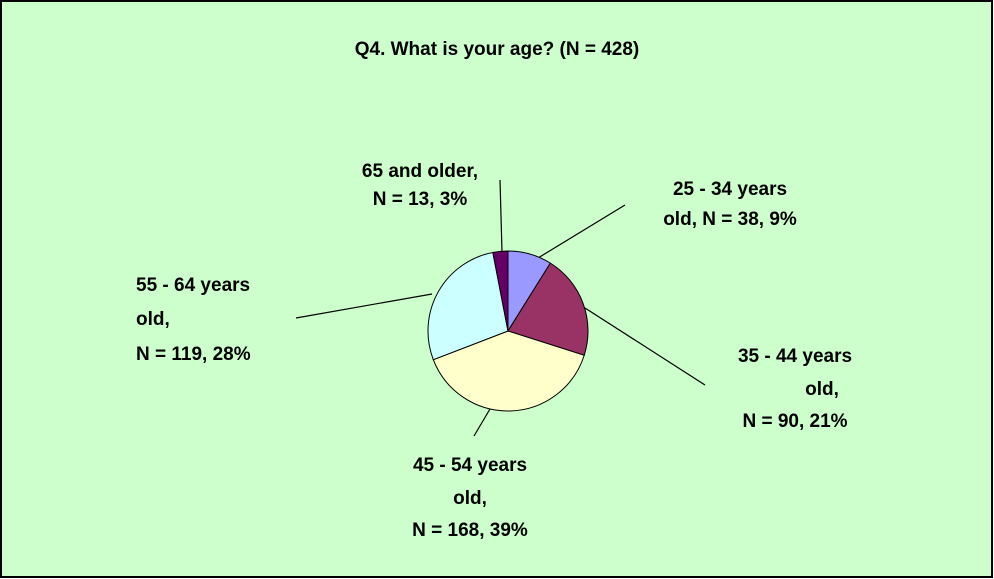 This screenshot has width=994, height=579. What do you see at coordinates (730, 219) in the screenshot?
I see `data-label: old, N = 38, 9%` at bounding box center [730, 219].